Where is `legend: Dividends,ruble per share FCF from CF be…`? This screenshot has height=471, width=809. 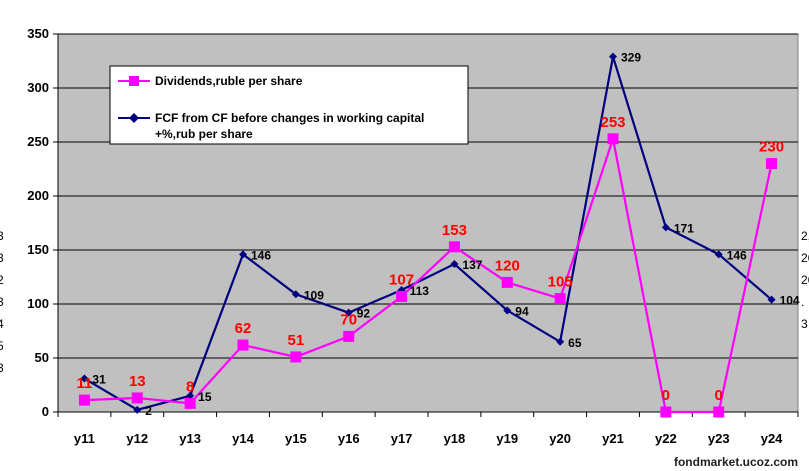
legend: Dividends,ruble per share FCF from CF be… is located at coordinates (289, 105).